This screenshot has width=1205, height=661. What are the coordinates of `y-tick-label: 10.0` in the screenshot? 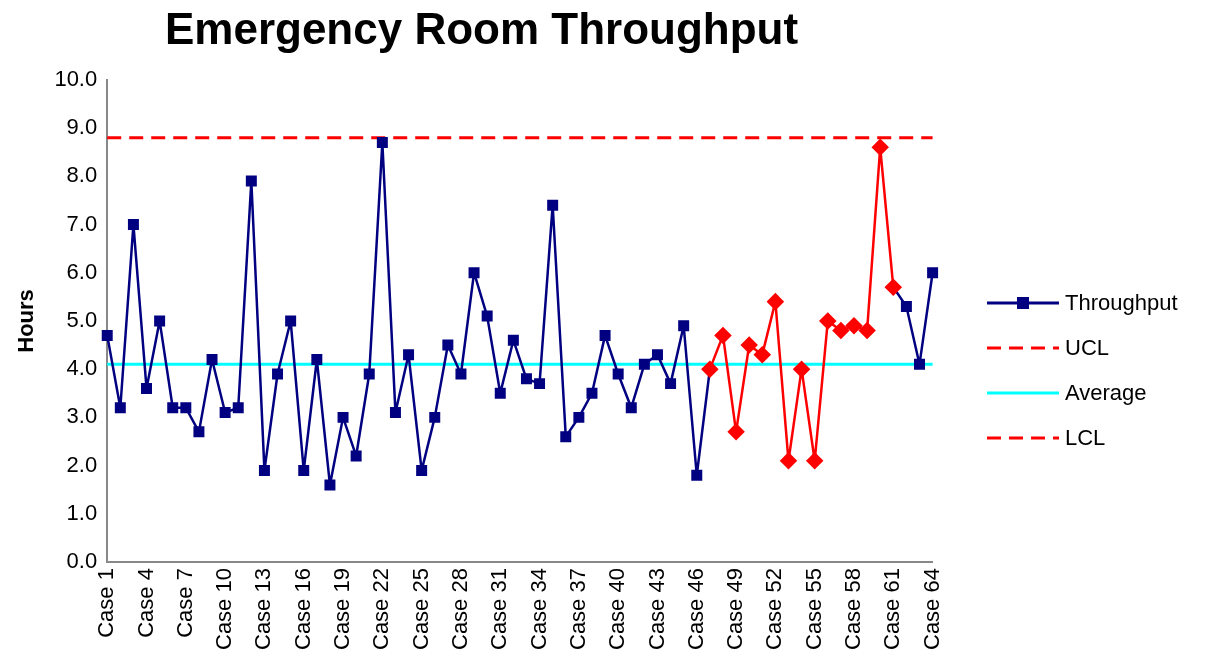 It's located at (76, 78).